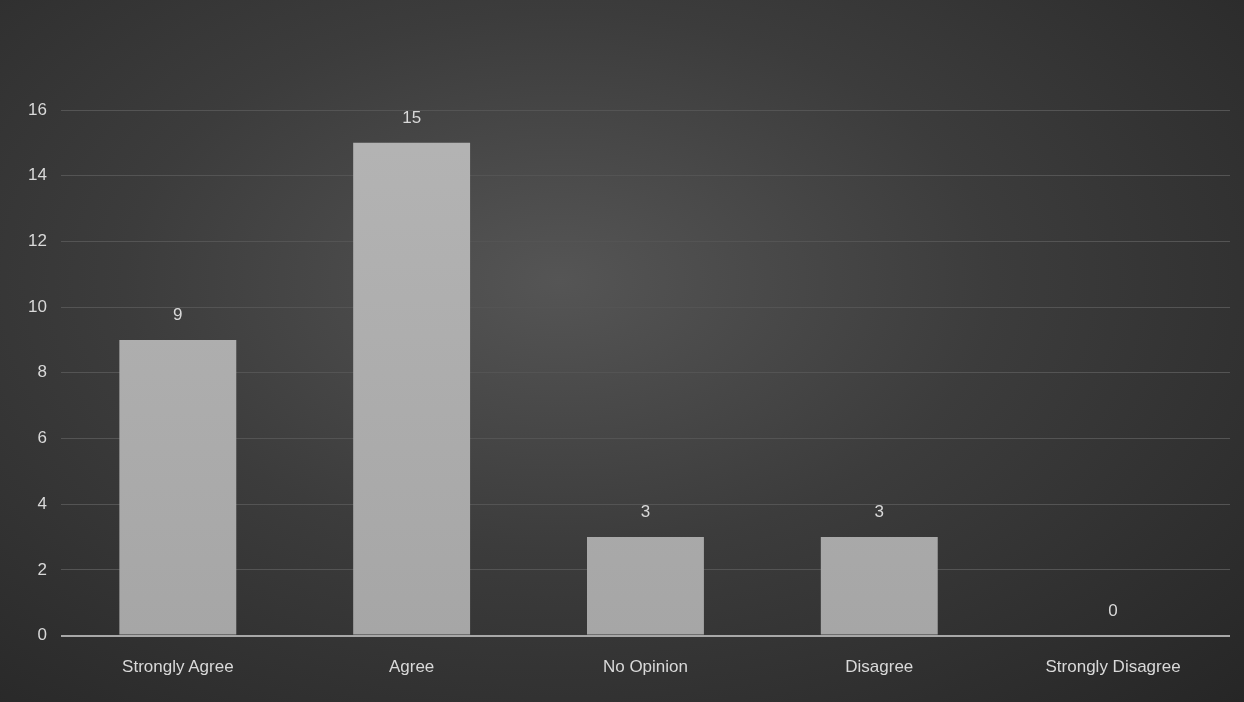 The height and width of the screenshot is (702, 1244). Describe the element at coordinates (178, 315) in the screenshot. I see `data-label: 9` at that location.